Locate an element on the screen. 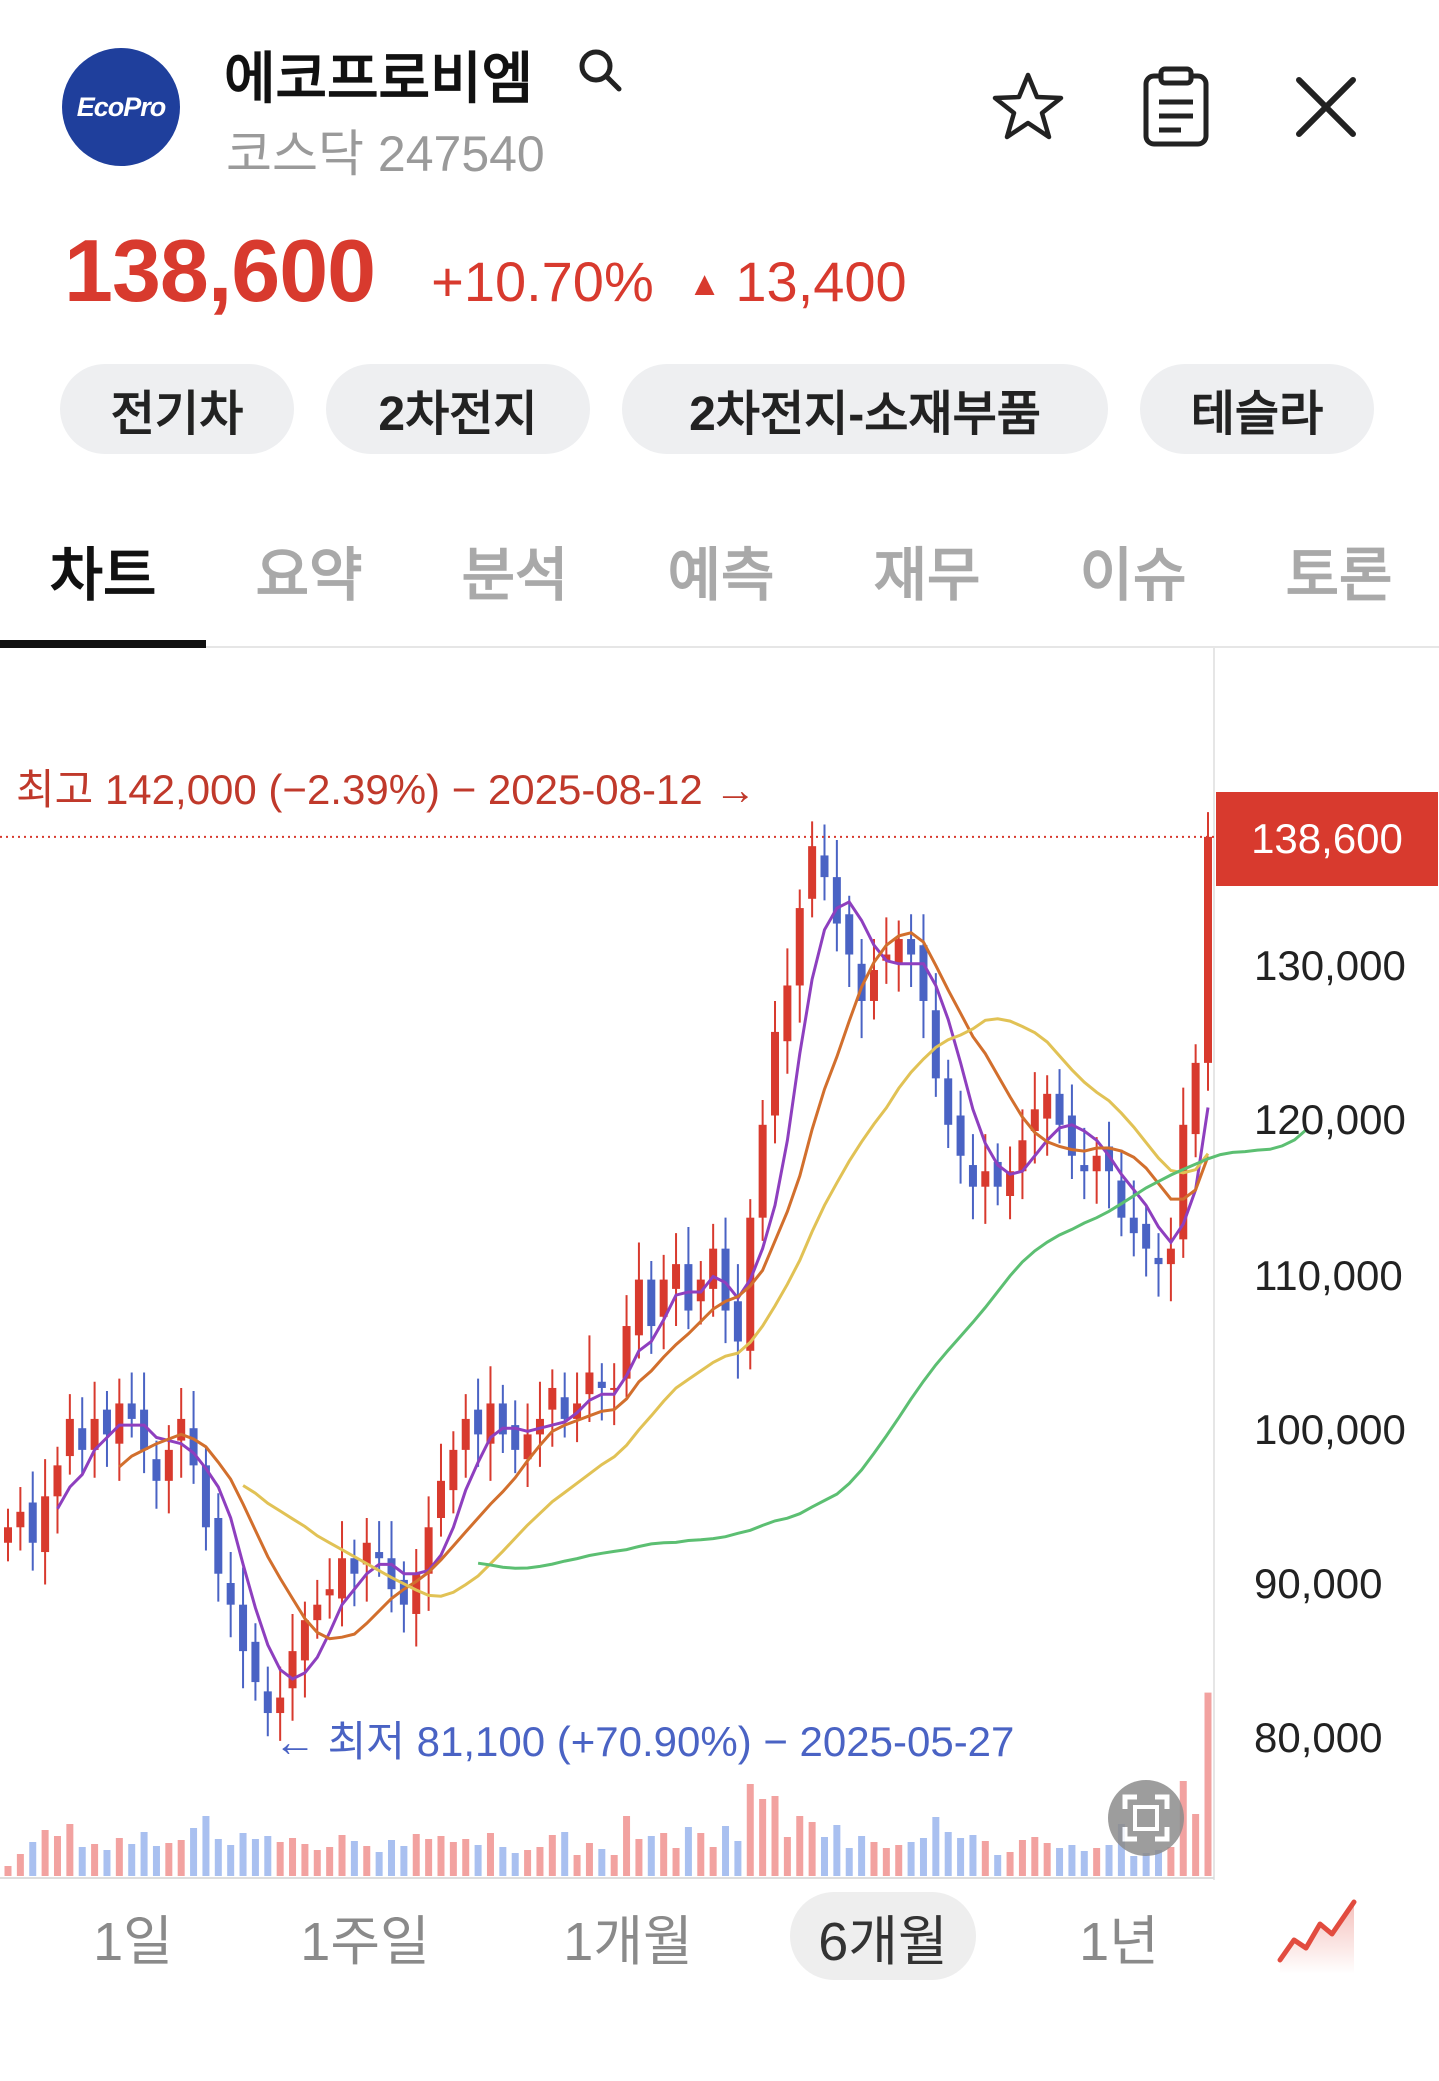 The image size is (1439, 2081). tab-discussion: 토론 is located at coordinates (1339, 575).